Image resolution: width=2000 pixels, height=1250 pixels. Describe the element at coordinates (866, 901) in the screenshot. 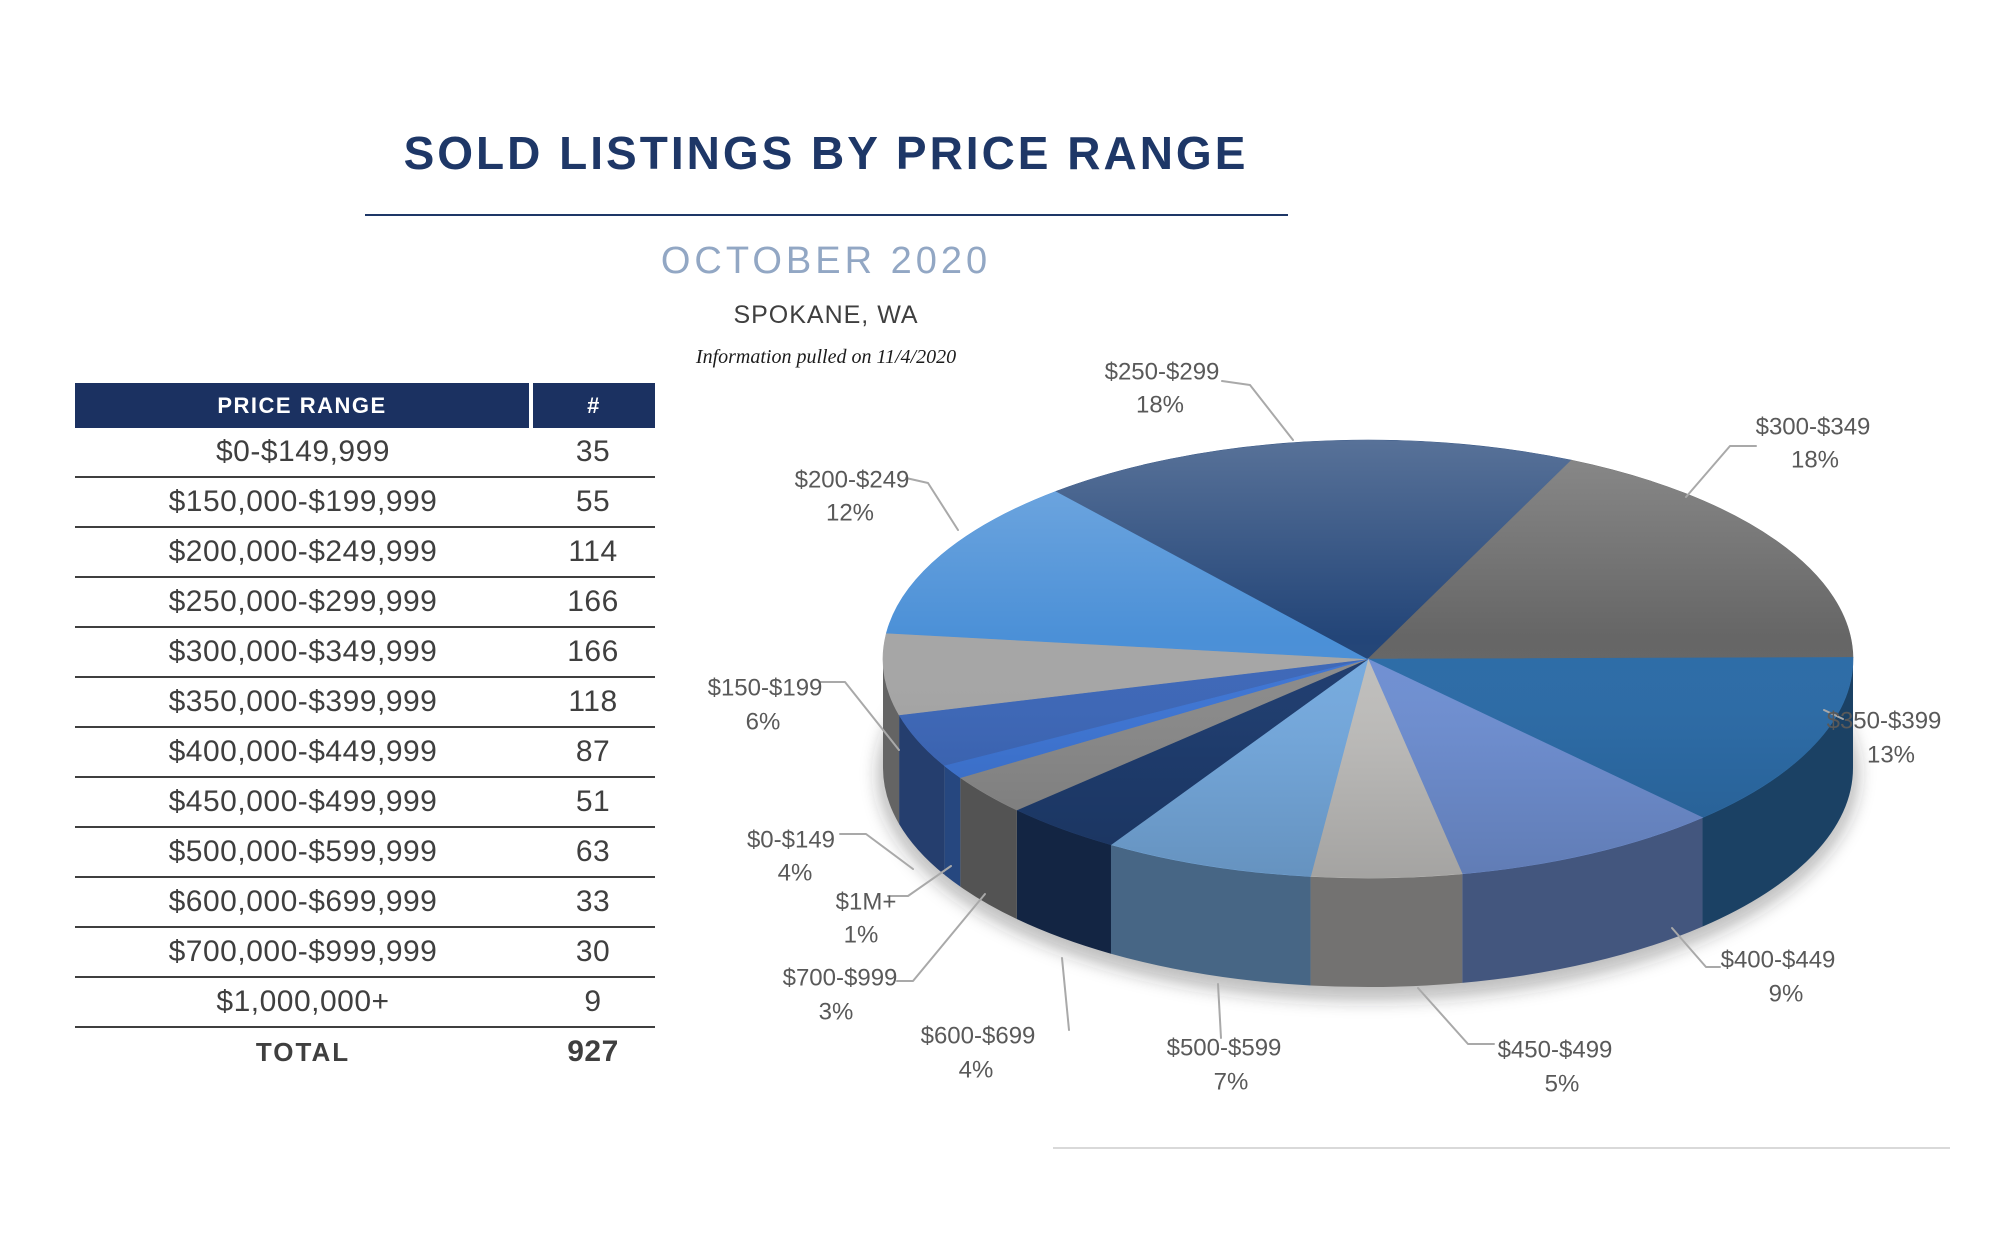

I see `slice-label: $1M+` at that location.